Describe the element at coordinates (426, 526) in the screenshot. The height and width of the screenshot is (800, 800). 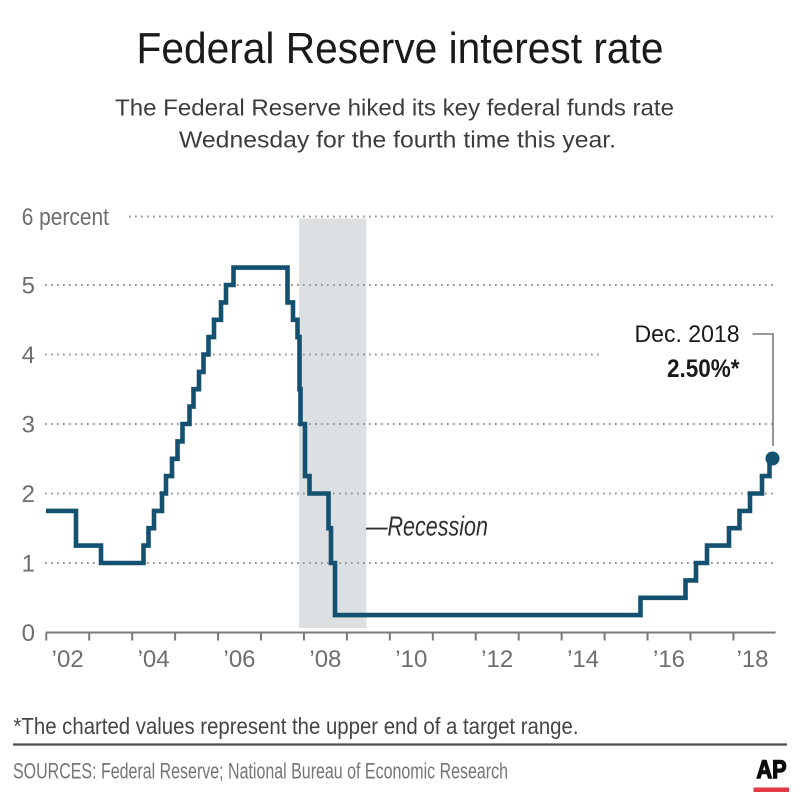
I see `svg-text: —Recession` at that location.